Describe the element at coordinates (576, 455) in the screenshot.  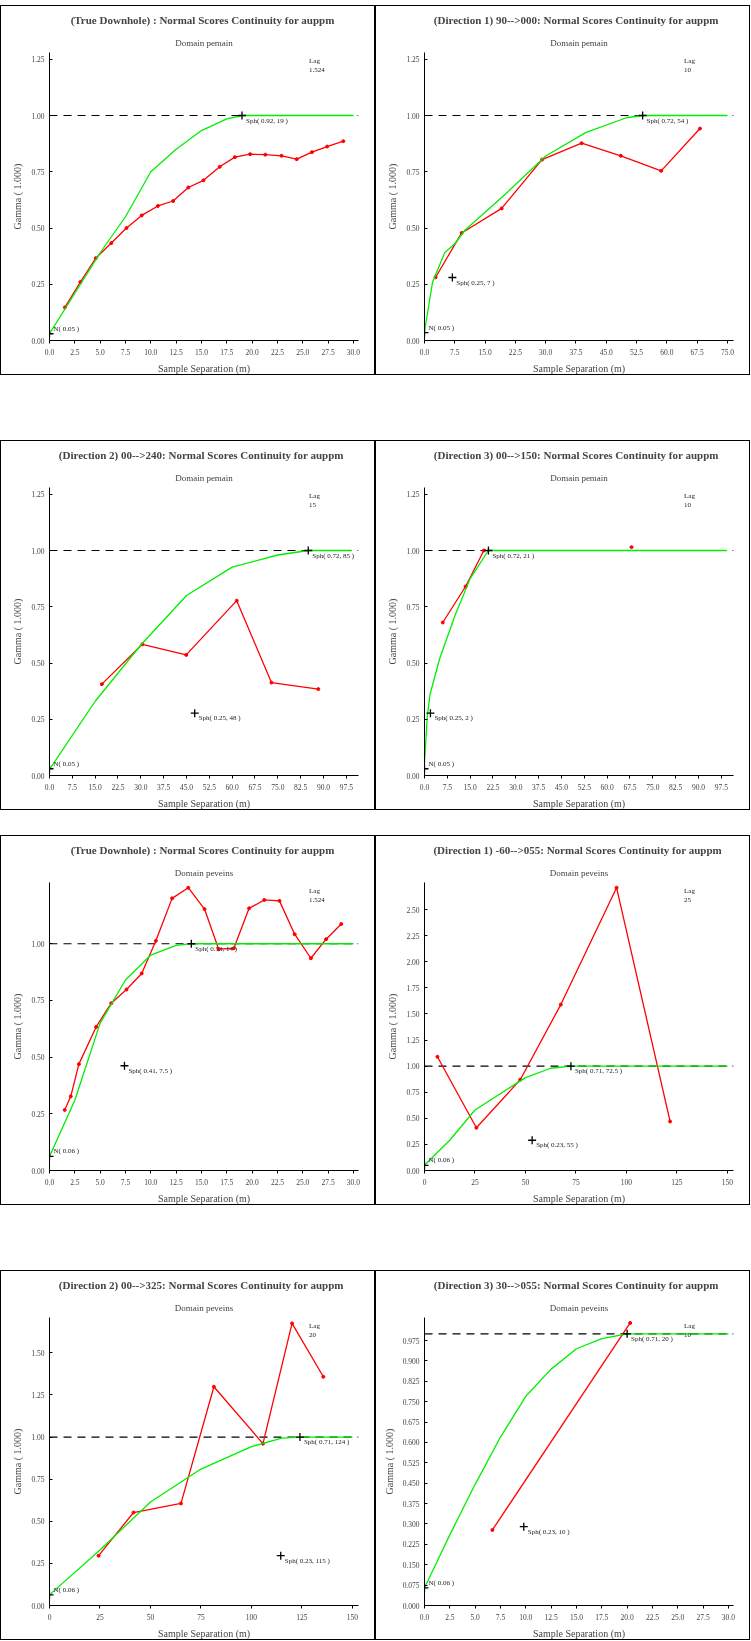
I see `chart-title: (Direction 3) 00-->150: Normal Scores Continuity for auppm` at that location.